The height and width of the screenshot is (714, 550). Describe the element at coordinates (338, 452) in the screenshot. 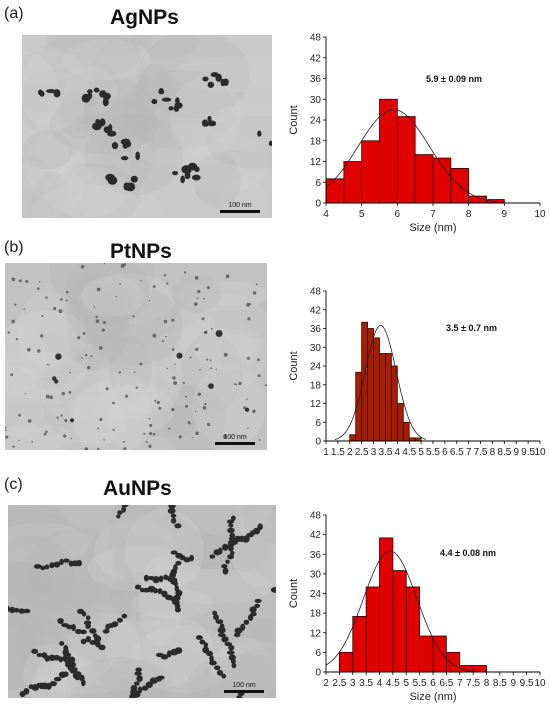

I see `x-tick-label: 1.5` at that location.